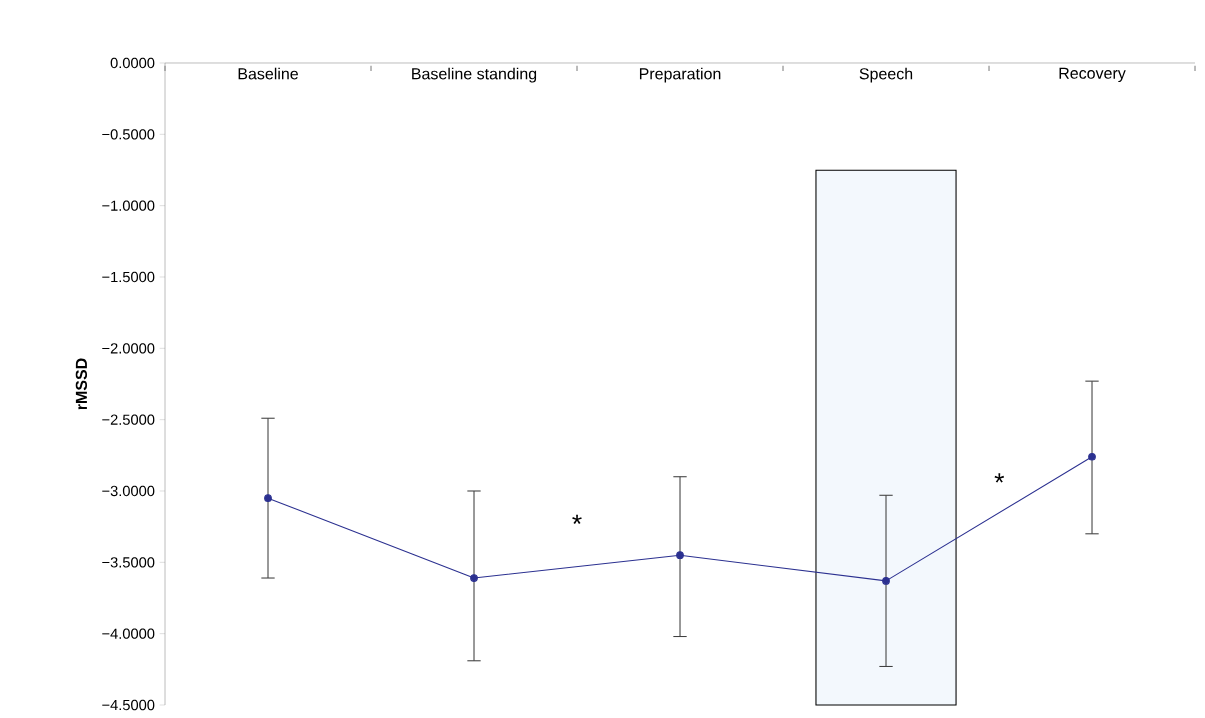  I want to click on y-tick-label: −1.5000, so click(128, 277).